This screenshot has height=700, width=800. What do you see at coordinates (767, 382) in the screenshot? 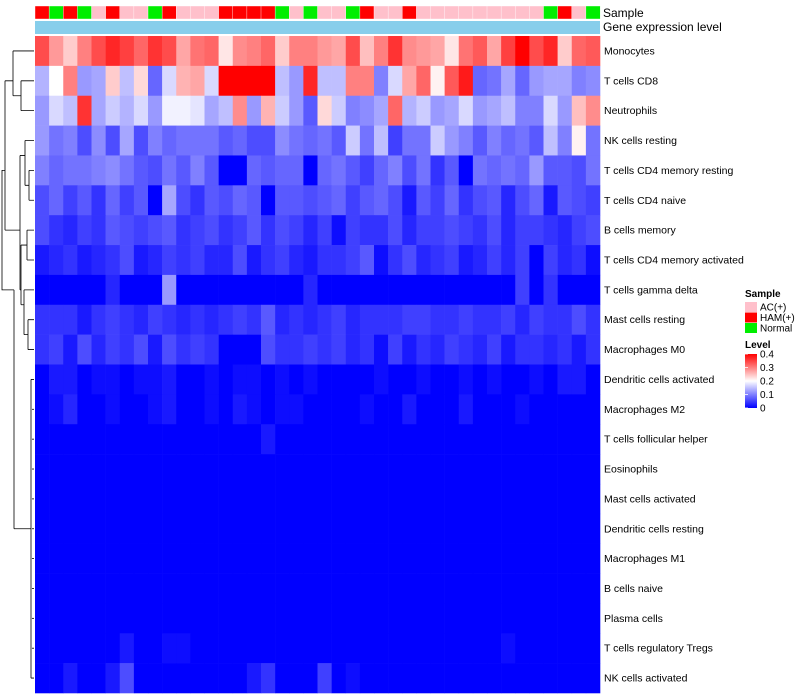
I see `level-tick-label: 0.2` at bounding box center [767, 382].